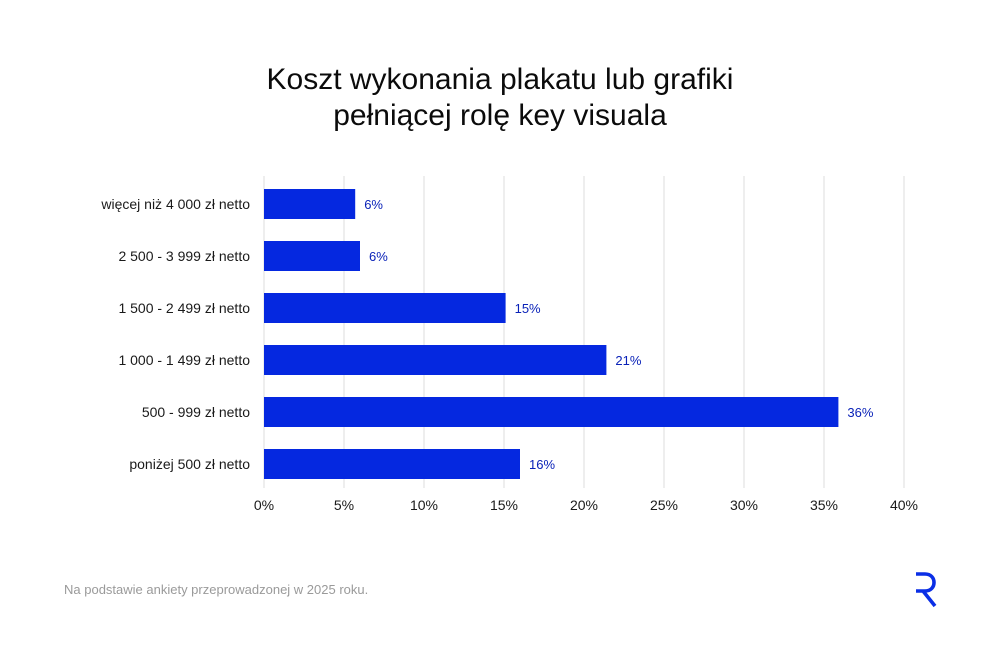  What do you see at coordinates (264, 505) in the screenshot?
I see `x-tick-label: 0%` at bounding box center [264, 505].